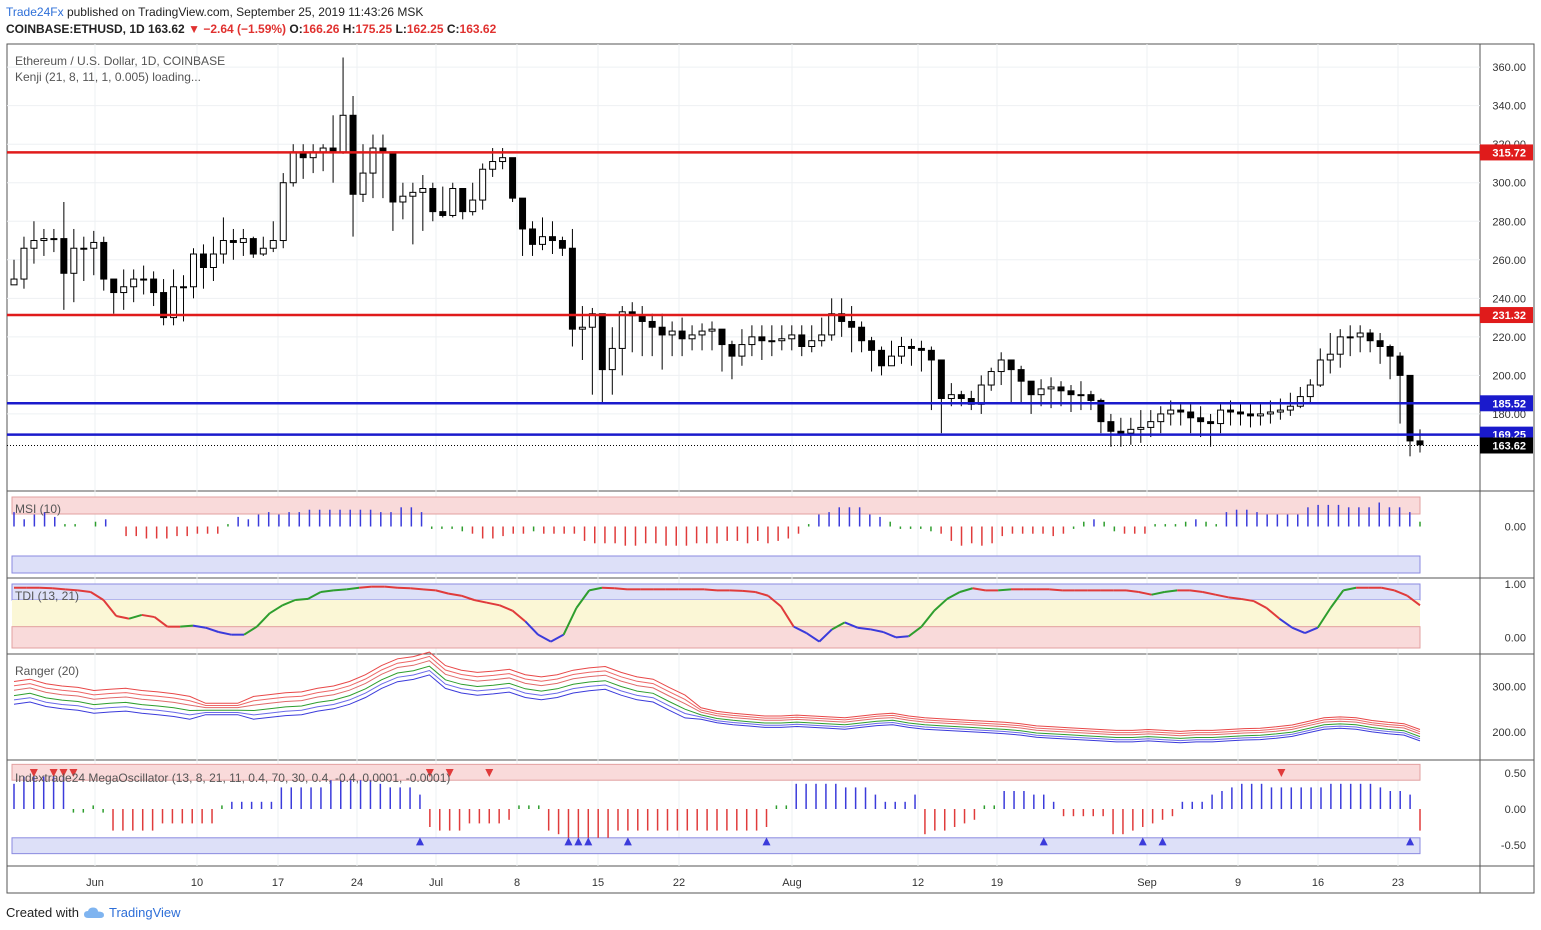 The image size is (1541, 930). I want to click on price-change: −2.64 (−1.59%), so click(245, 29).